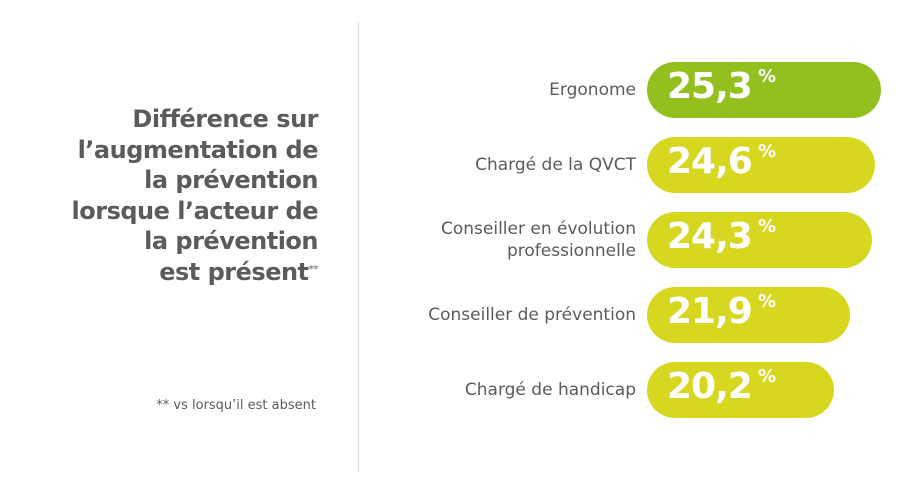 The width and height of the screenshot is (900, 500). I want to click on bar-row: Ergonome 25,3%, so click(450, 90).